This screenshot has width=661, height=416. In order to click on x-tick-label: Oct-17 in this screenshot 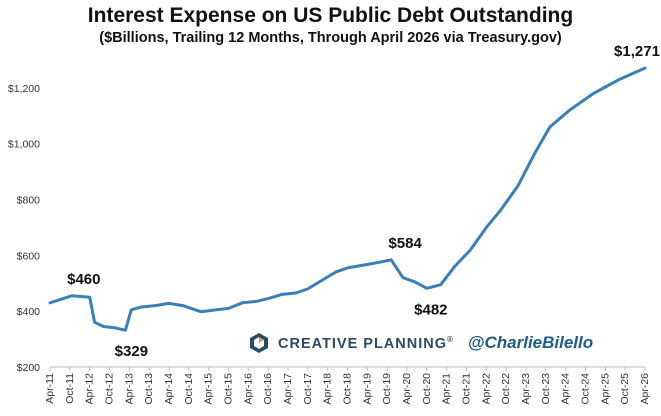, I will do `click(308, 389)`.